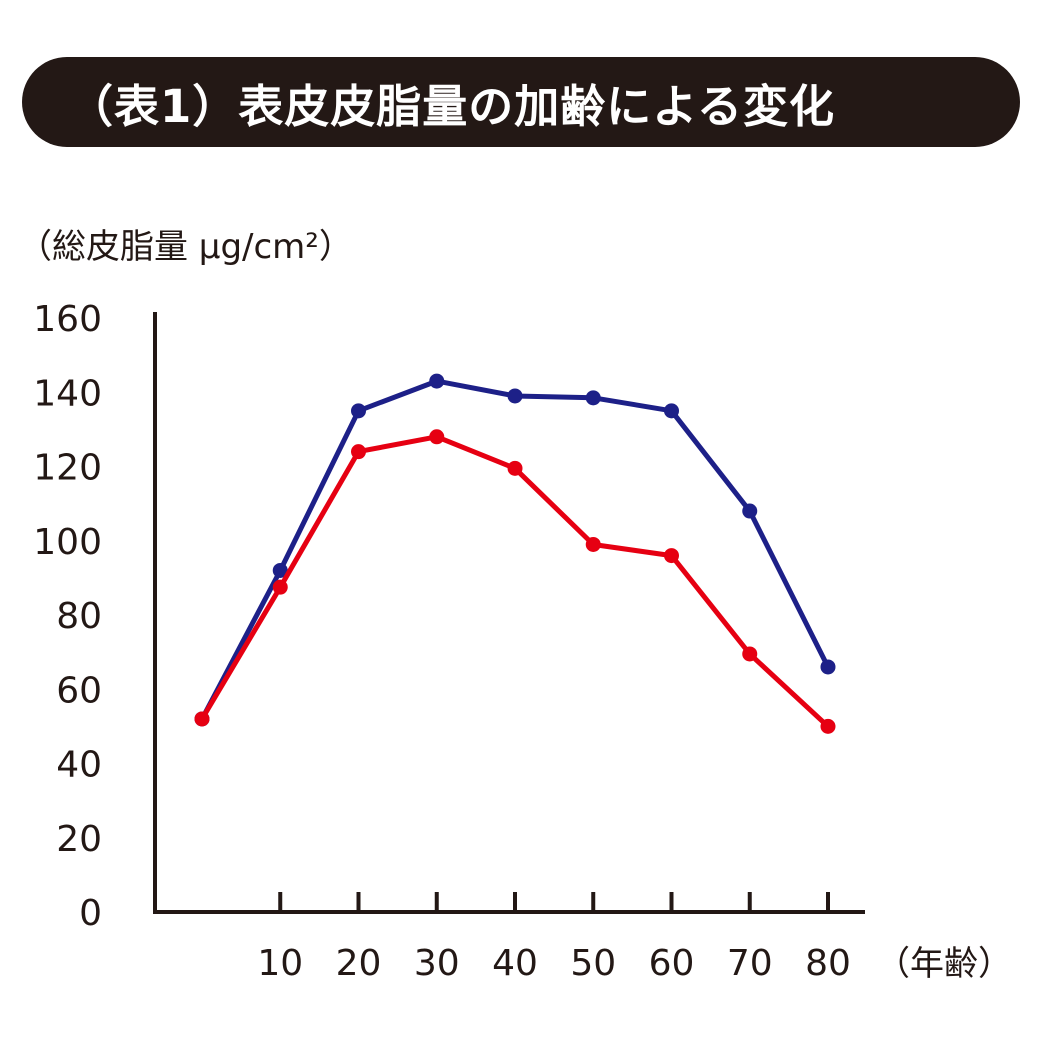 This screenshot has width=1042, height=1043. I want to click on x-tick-label: 50, so click(593, 963).